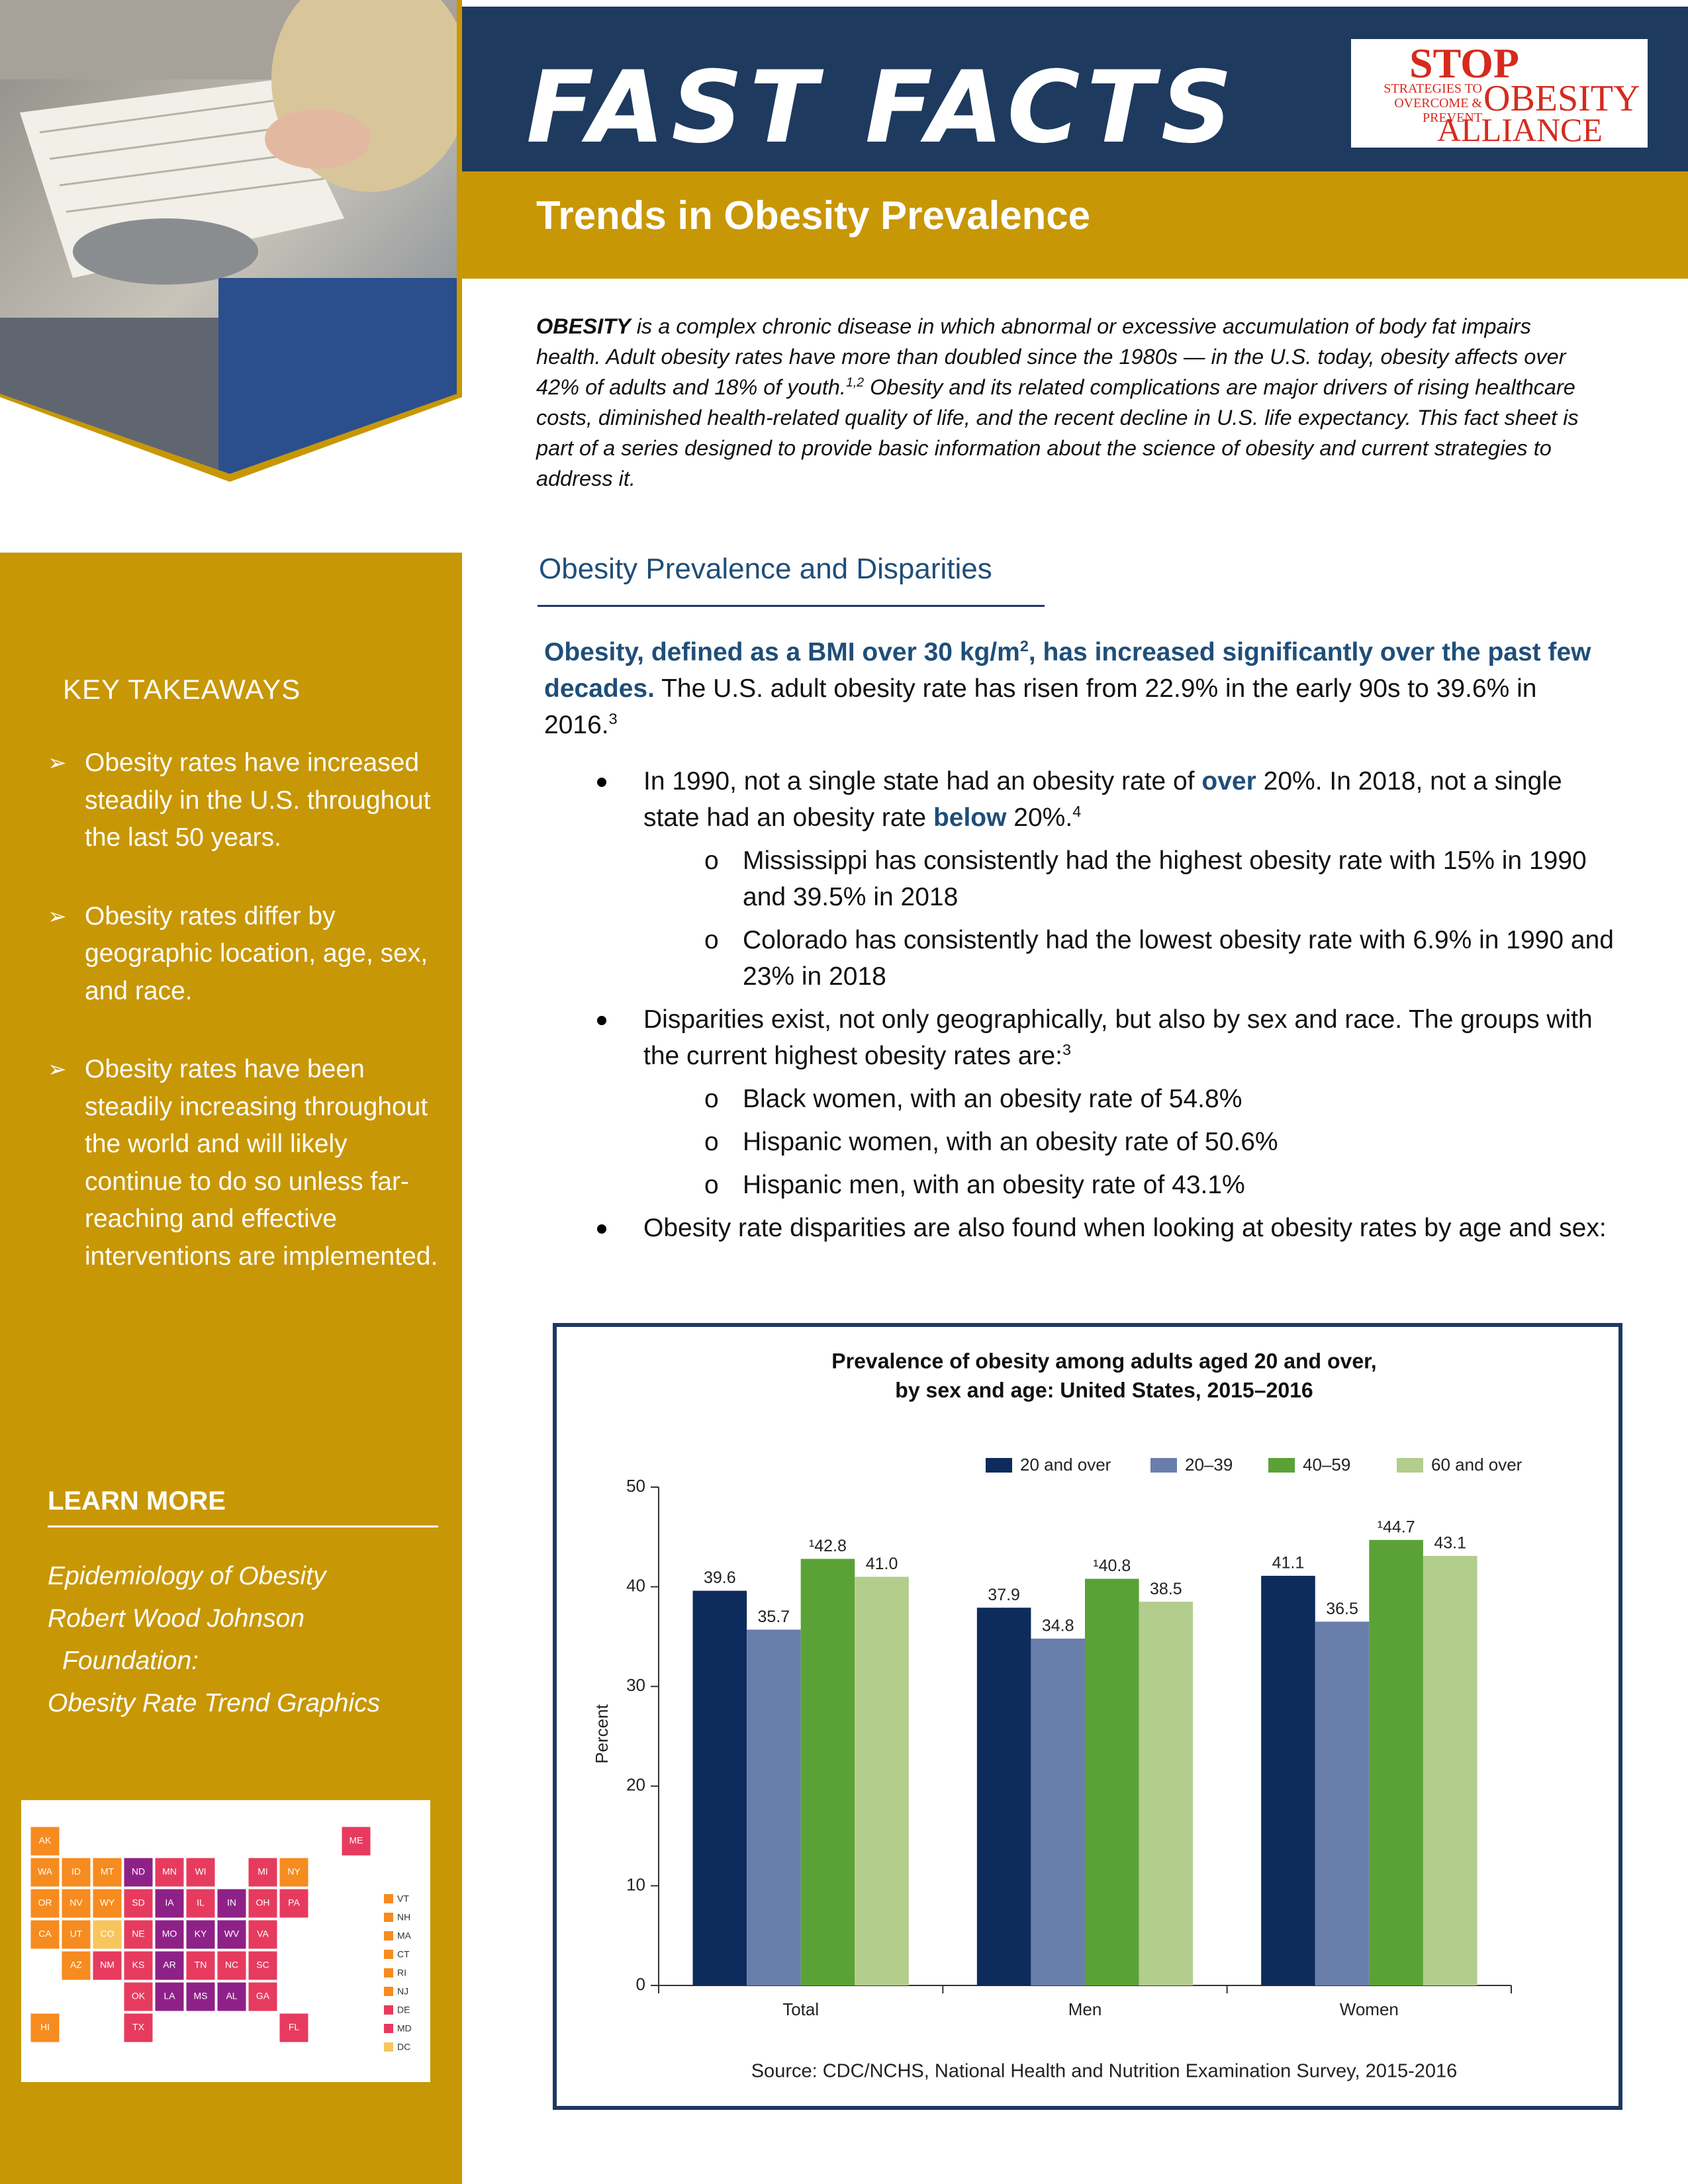 The height and width of the screenshot is (2184, 1688). I want to click on state-label: ID, so click(76, 1871).